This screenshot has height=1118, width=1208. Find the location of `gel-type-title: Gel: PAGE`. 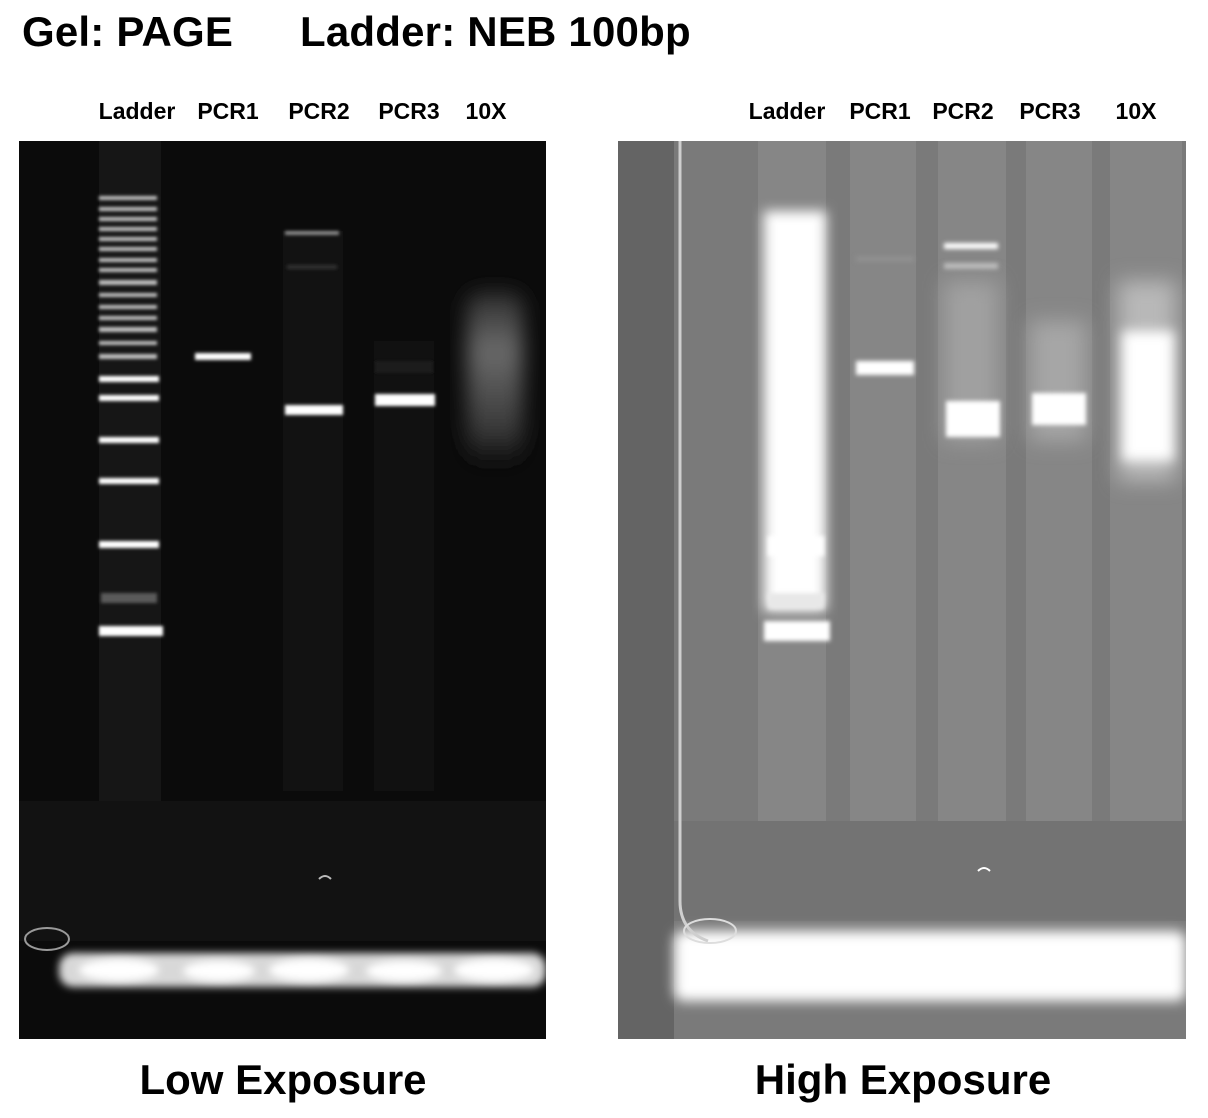

gel-type-title: Gel: PAGE is located at coordinates (128, 31).